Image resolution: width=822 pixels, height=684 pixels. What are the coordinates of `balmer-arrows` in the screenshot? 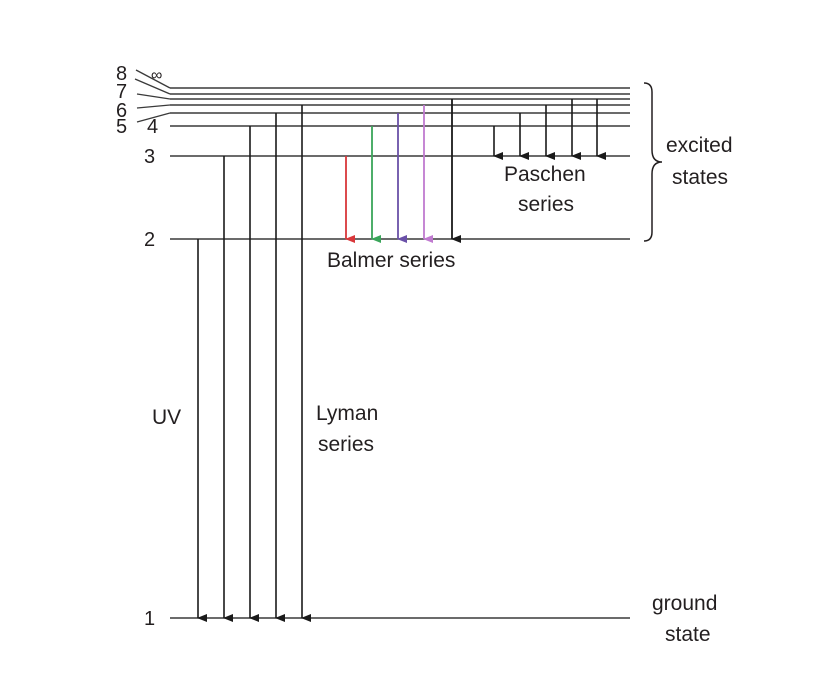 It's located at (399, 169).